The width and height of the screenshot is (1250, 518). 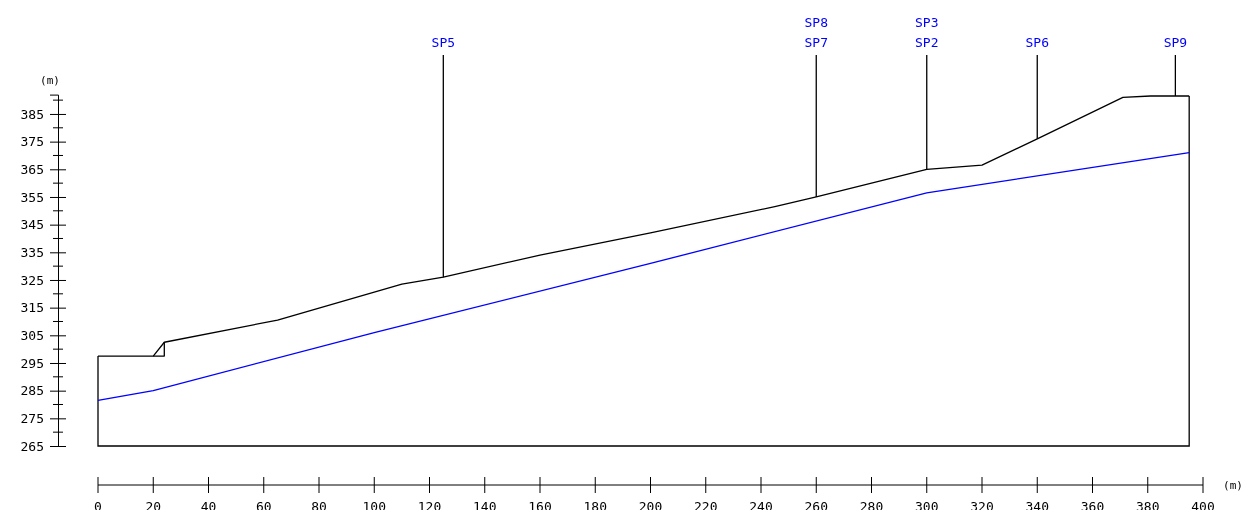 I want to click on annotation: SP6, so click(x=1037, y=42).